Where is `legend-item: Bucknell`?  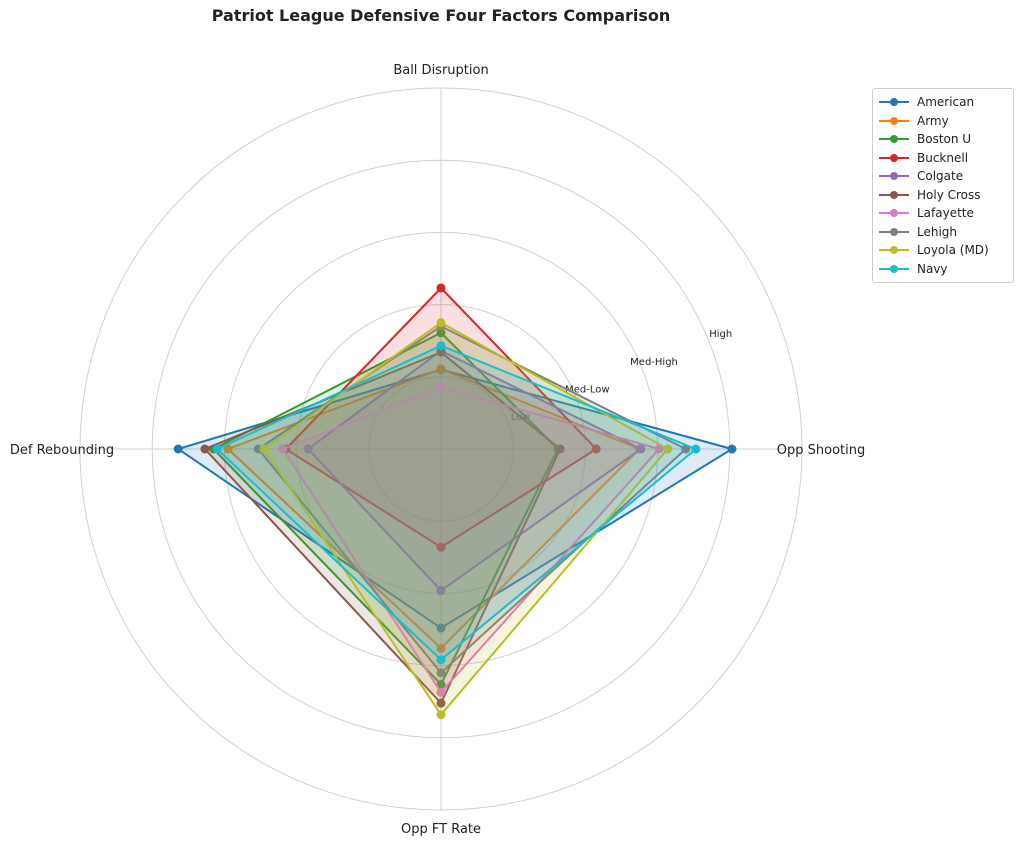 legend-item: Bucknell is located at coordinates (943, 158).